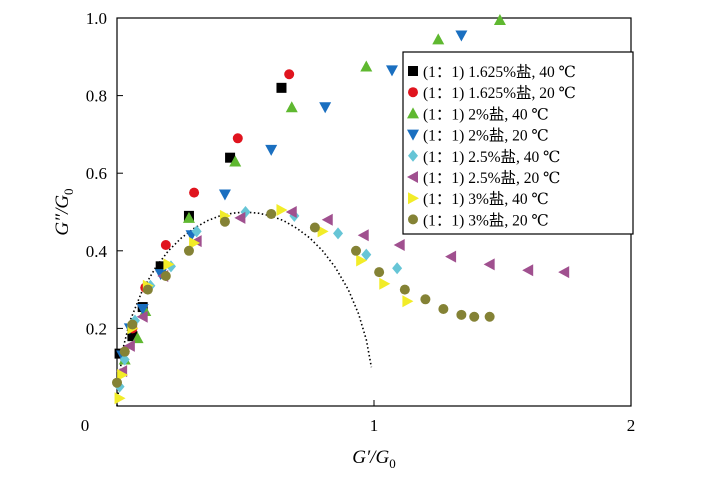  What do you see at coordinates (374, 425) in the screenshot?
I see `x-tick-label: 1` at bounding box center [374, 425].